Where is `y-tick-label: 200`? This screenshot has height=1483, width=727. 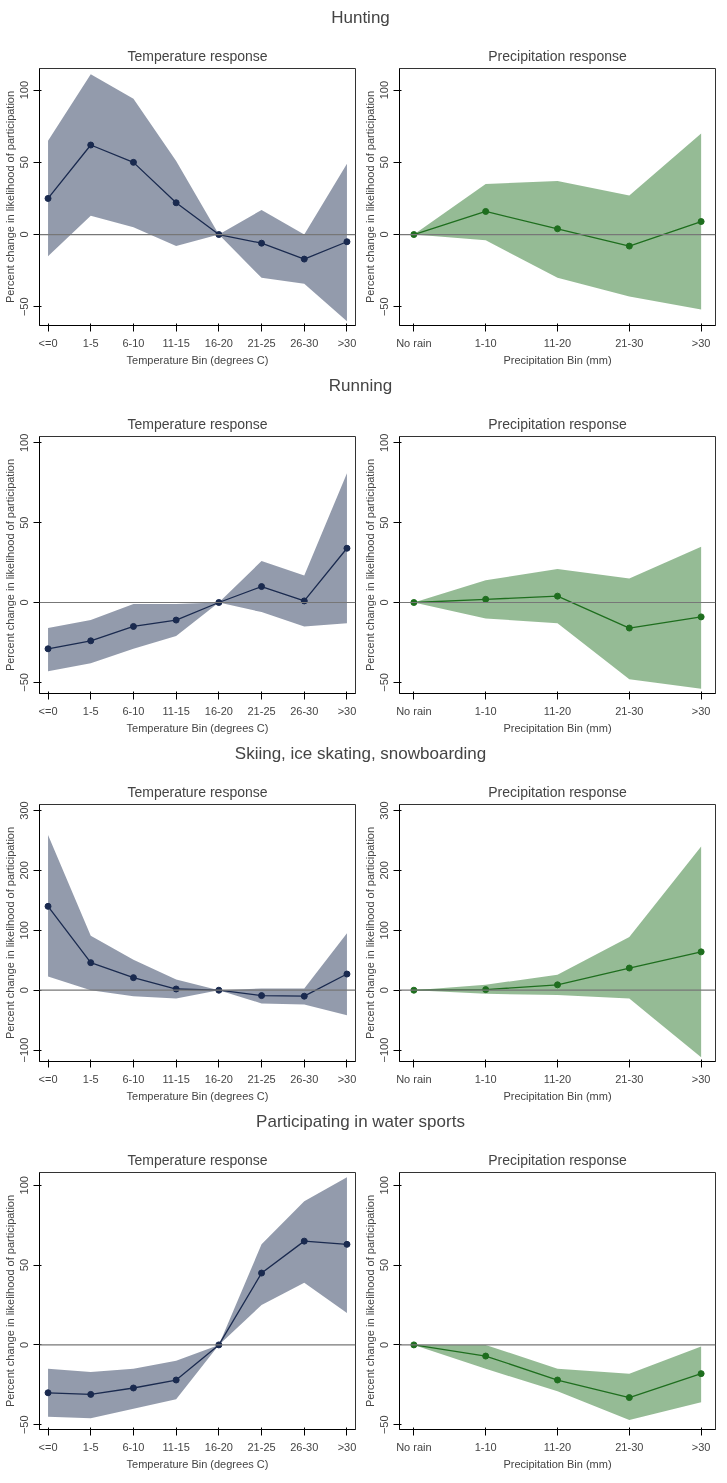 y-tick-label: 200 is located at coordinates (384, 870).